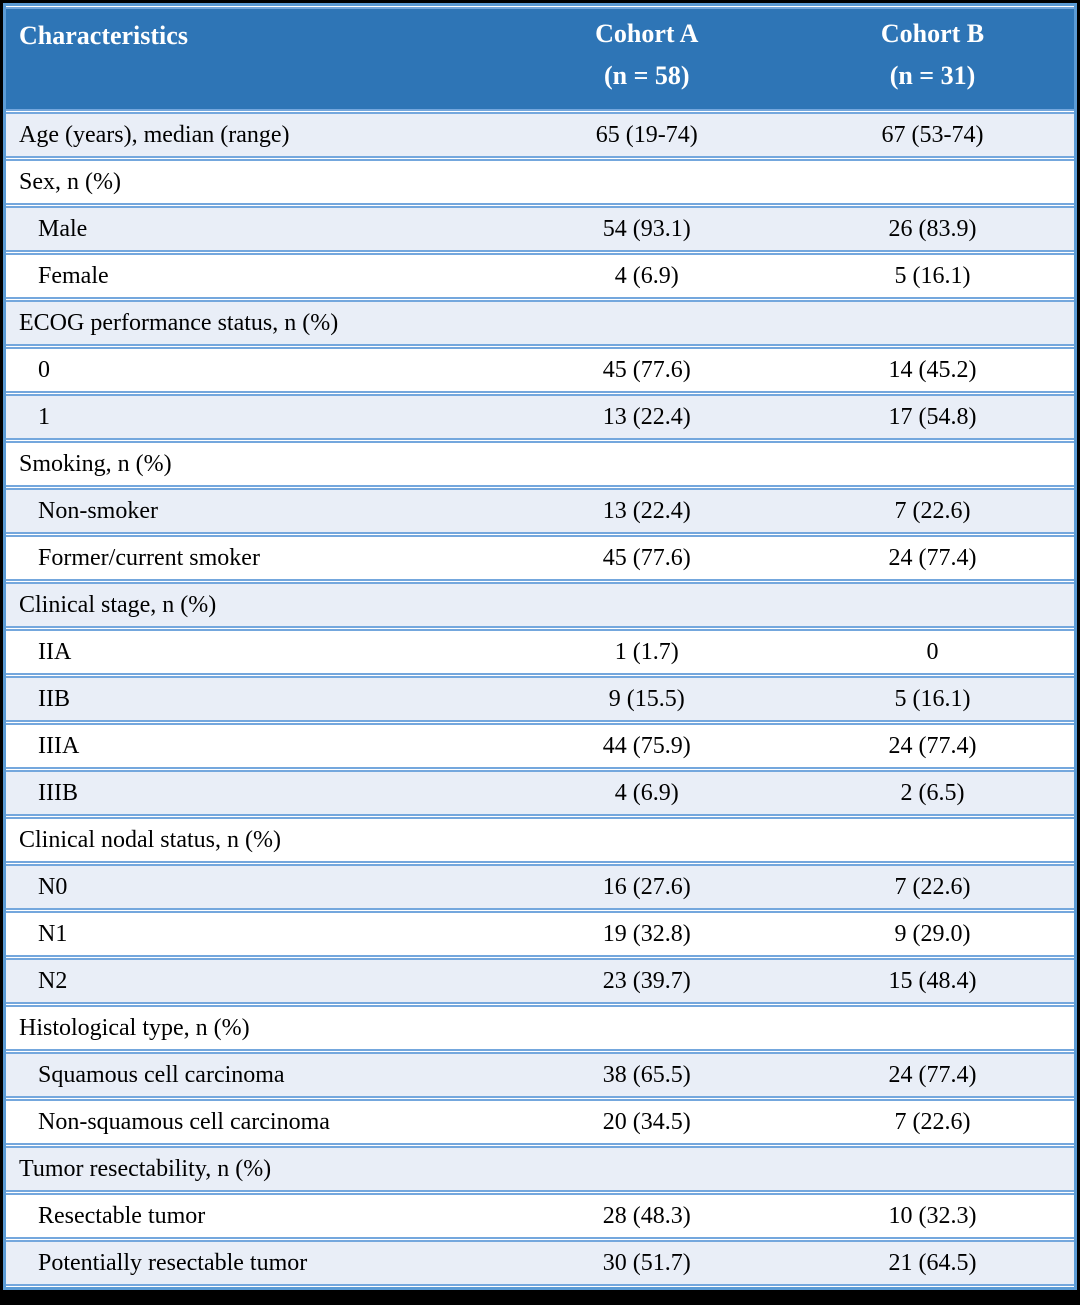 This screenshot has height=1305, width=1080. I want to click on table-row: ECOG performance status, n (%), so click(540, 323).